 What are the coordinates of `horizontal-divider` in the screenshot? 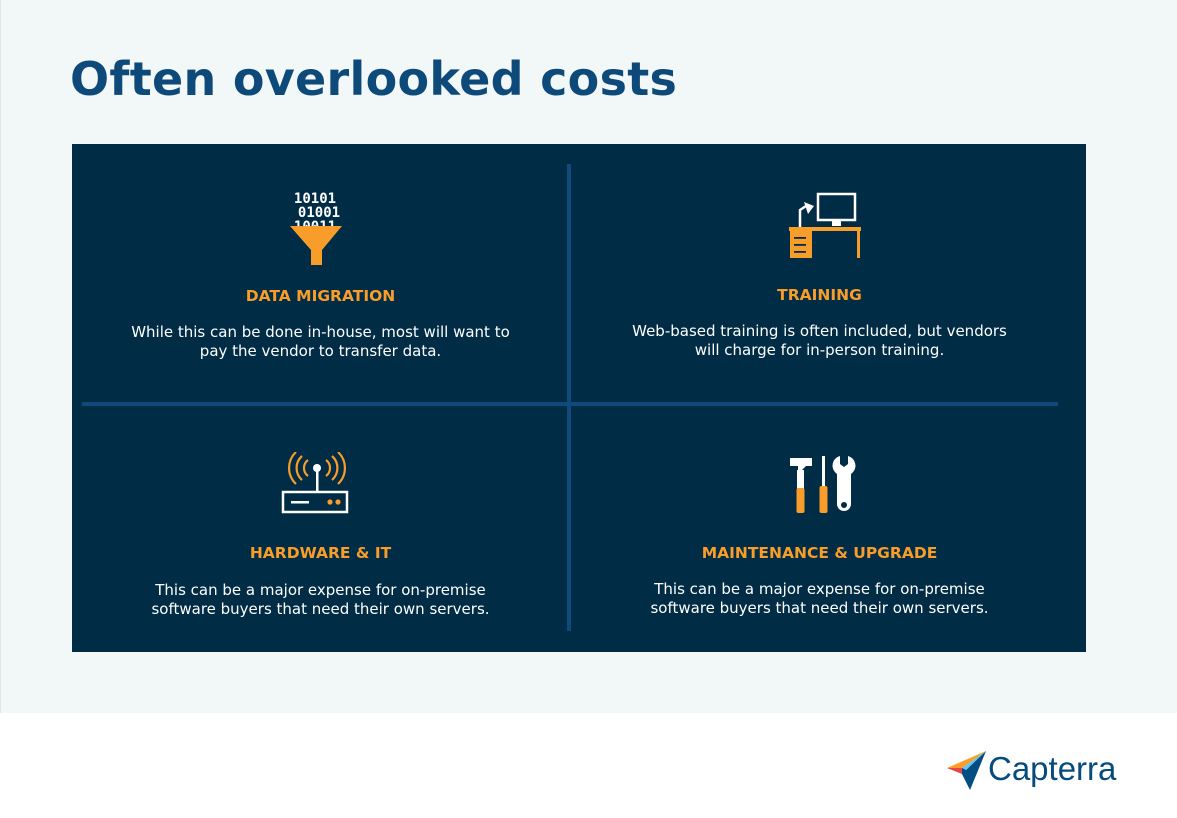 It's located at (570, 404).